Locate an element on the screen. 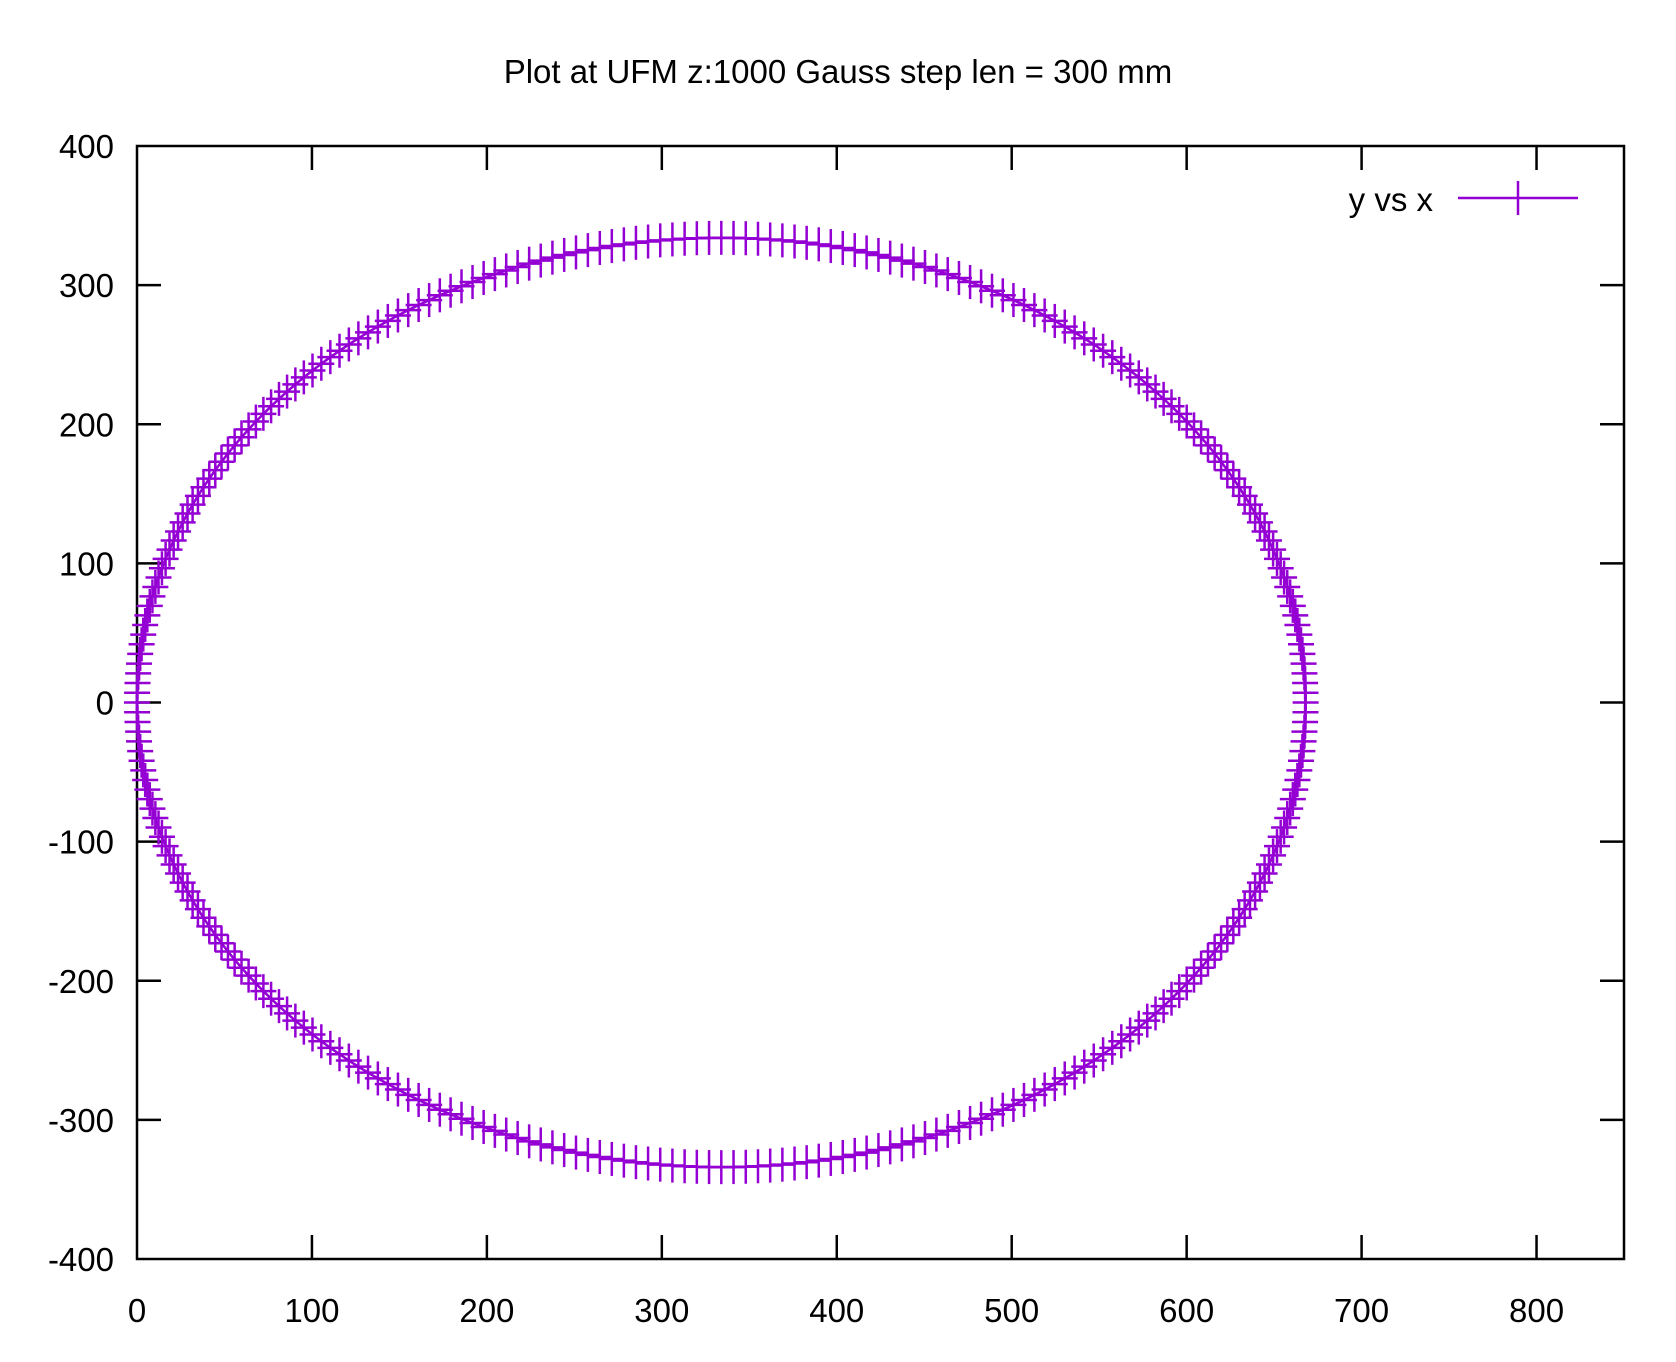 The width and height of the screenshot is (1676, 1362). x-tick-label: 300 is located at coordinates (661, 1310).